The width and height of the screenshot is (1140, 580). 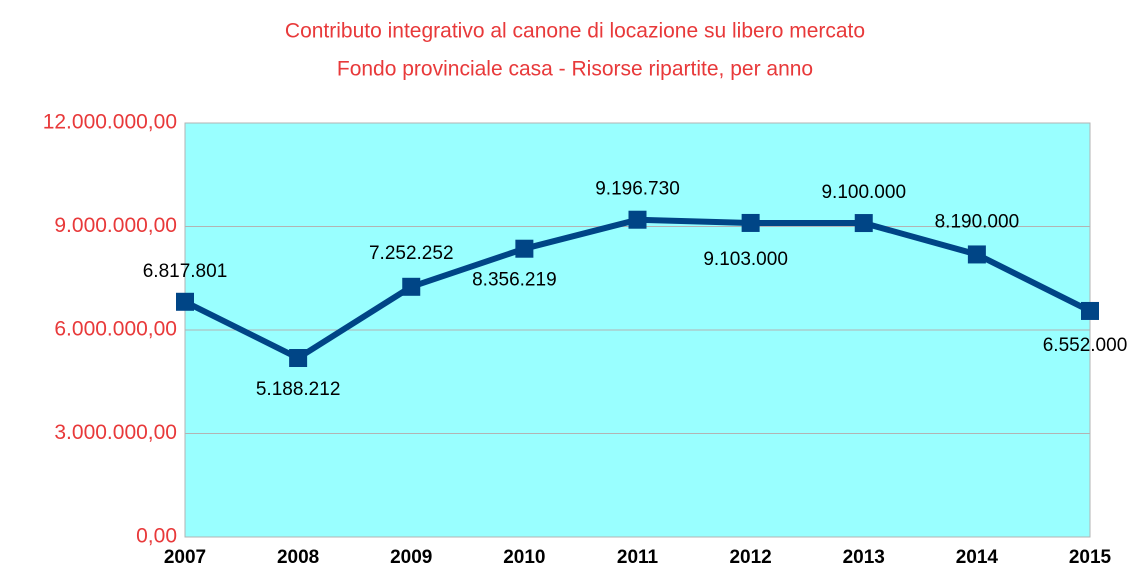 I want to click on data-label: 9.196.730, so click(x=637, y=189).